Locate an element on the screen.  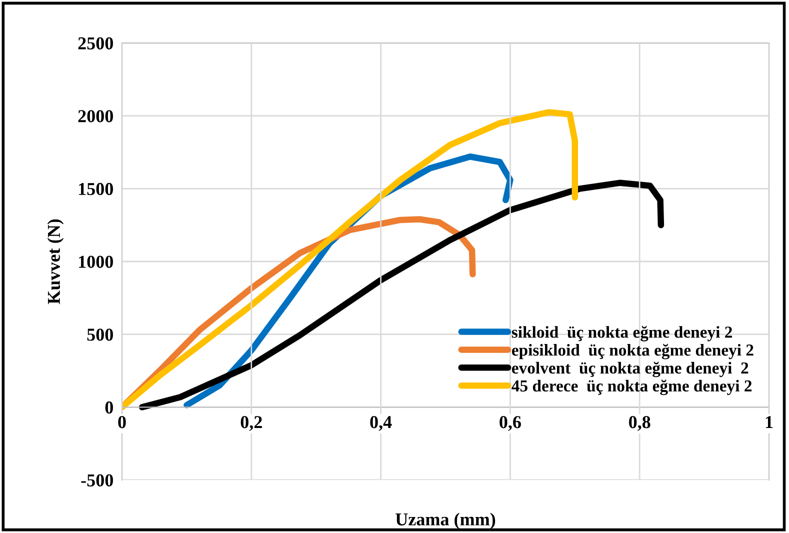
y-tick-label: 1500 is located at coordinates (96, 189).